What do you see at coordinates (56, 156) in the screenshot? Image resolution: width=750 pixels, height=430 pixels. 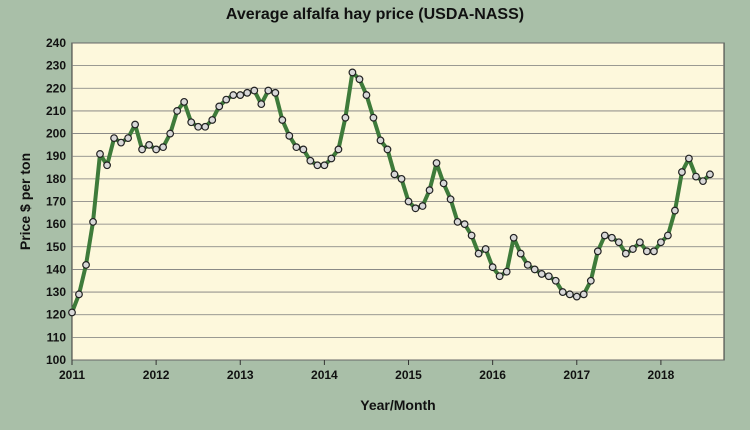 I see `y-tick-label: 190` at bounding box center [56, 156].